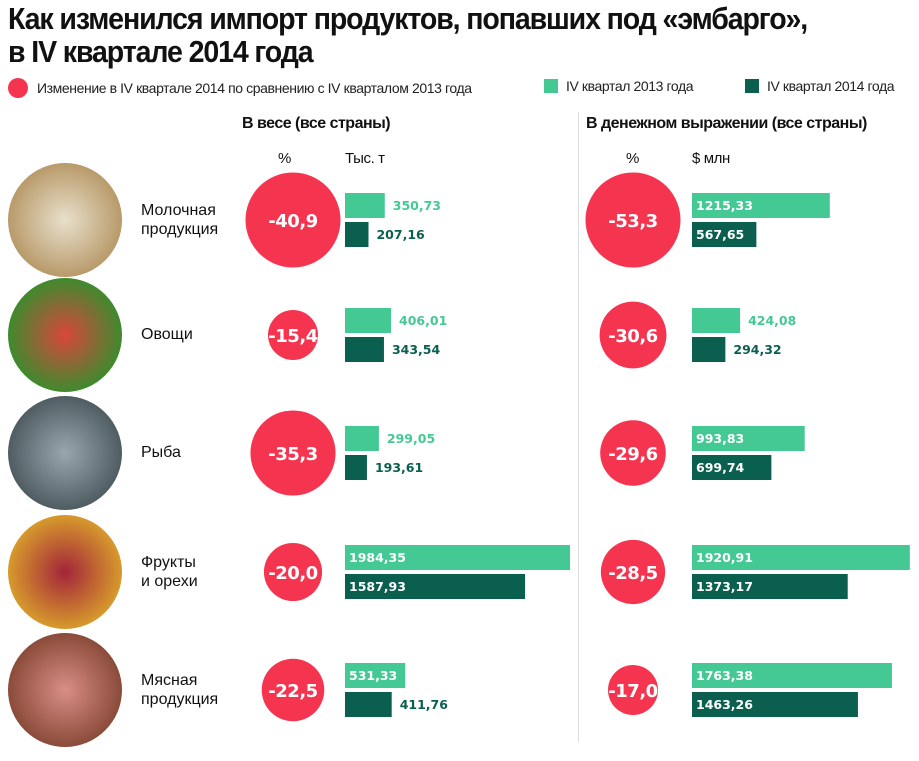 This screenshot has width=919, height=761. I want to click on legend-2013: IV квартал 2013 года, so click(619, 86).